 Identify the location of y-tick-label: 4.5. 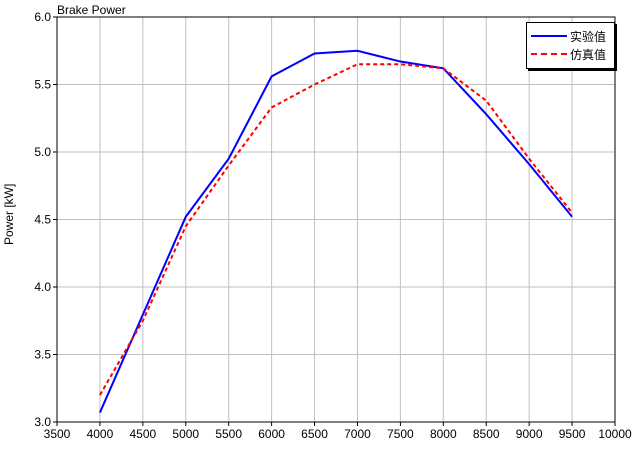
(42, 220).